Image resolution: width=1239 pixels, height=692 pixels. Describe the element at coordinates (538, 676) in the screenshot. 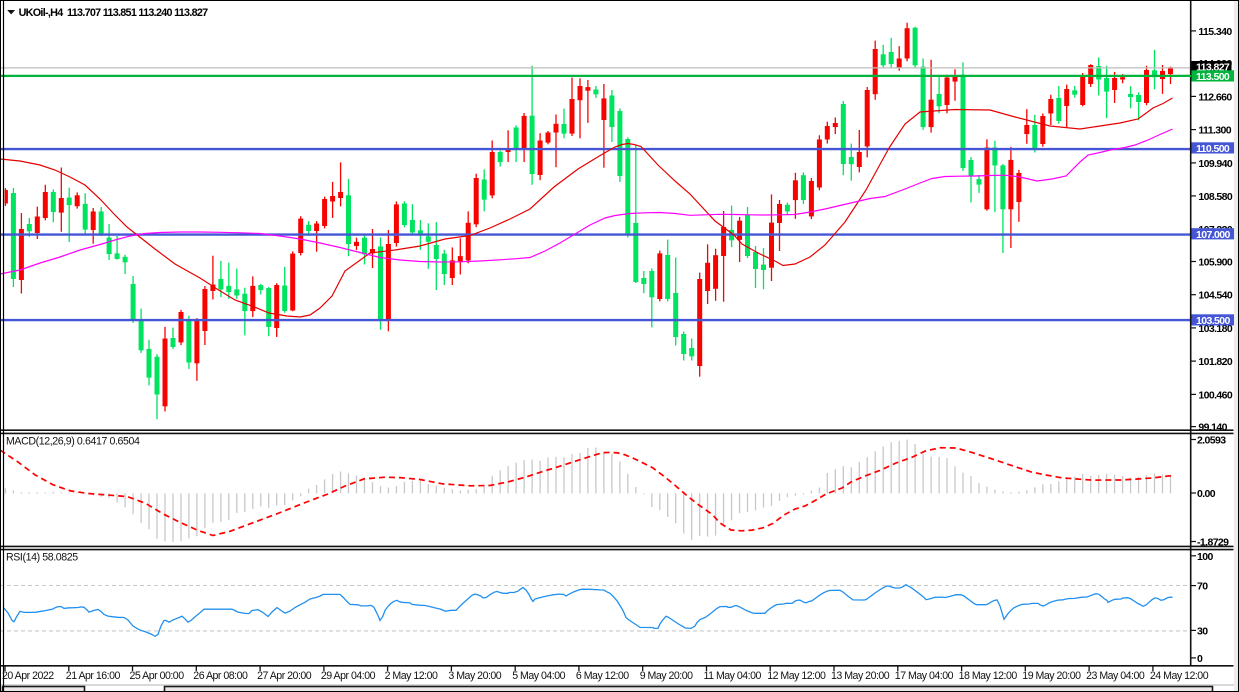

I see `svg-text: 5 May 04:00` at that location.